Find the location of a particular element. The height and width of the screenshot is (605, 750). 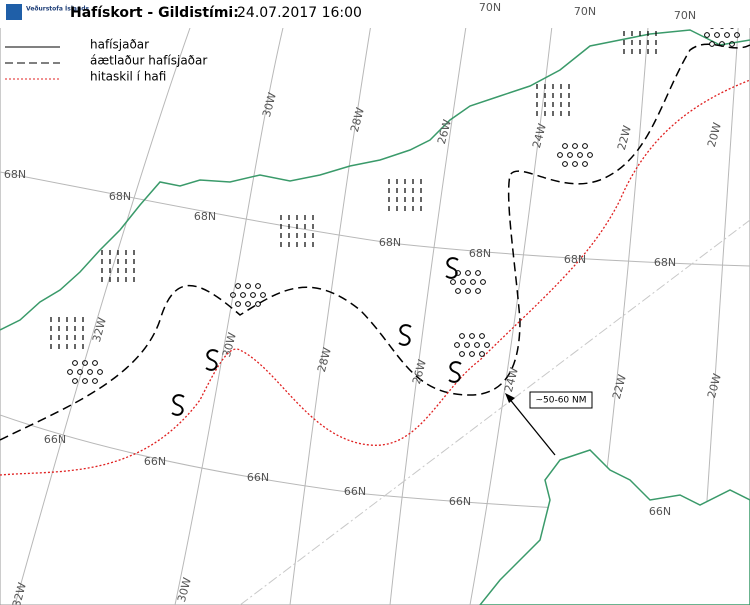

annotation-box is located at coordinates (561, 400).